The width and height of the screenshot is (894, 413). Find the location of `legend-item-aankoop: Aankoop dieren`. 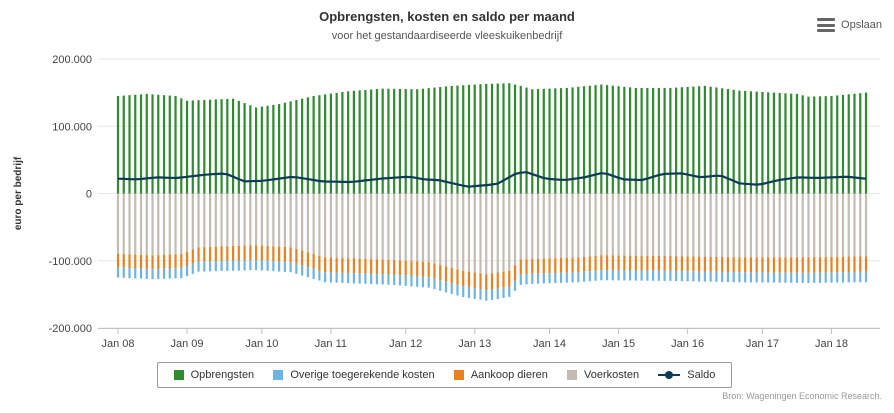

legend-item-aankoop: Aankoop dieren is located at coordinates (500, 375).